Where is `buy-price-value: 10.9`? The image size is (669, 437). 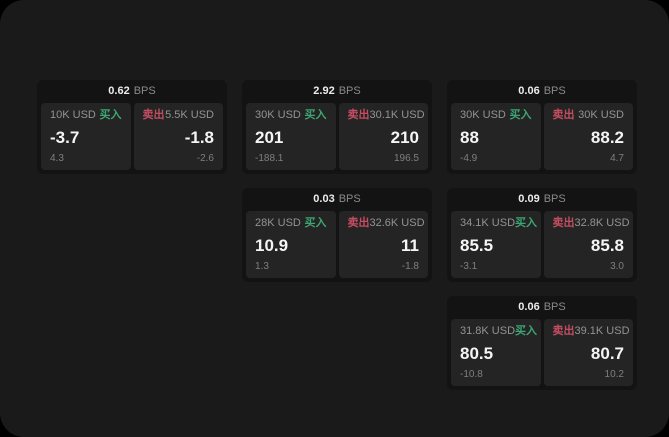 buy-price-value: 10.9 is located at coordinates (272, 245).